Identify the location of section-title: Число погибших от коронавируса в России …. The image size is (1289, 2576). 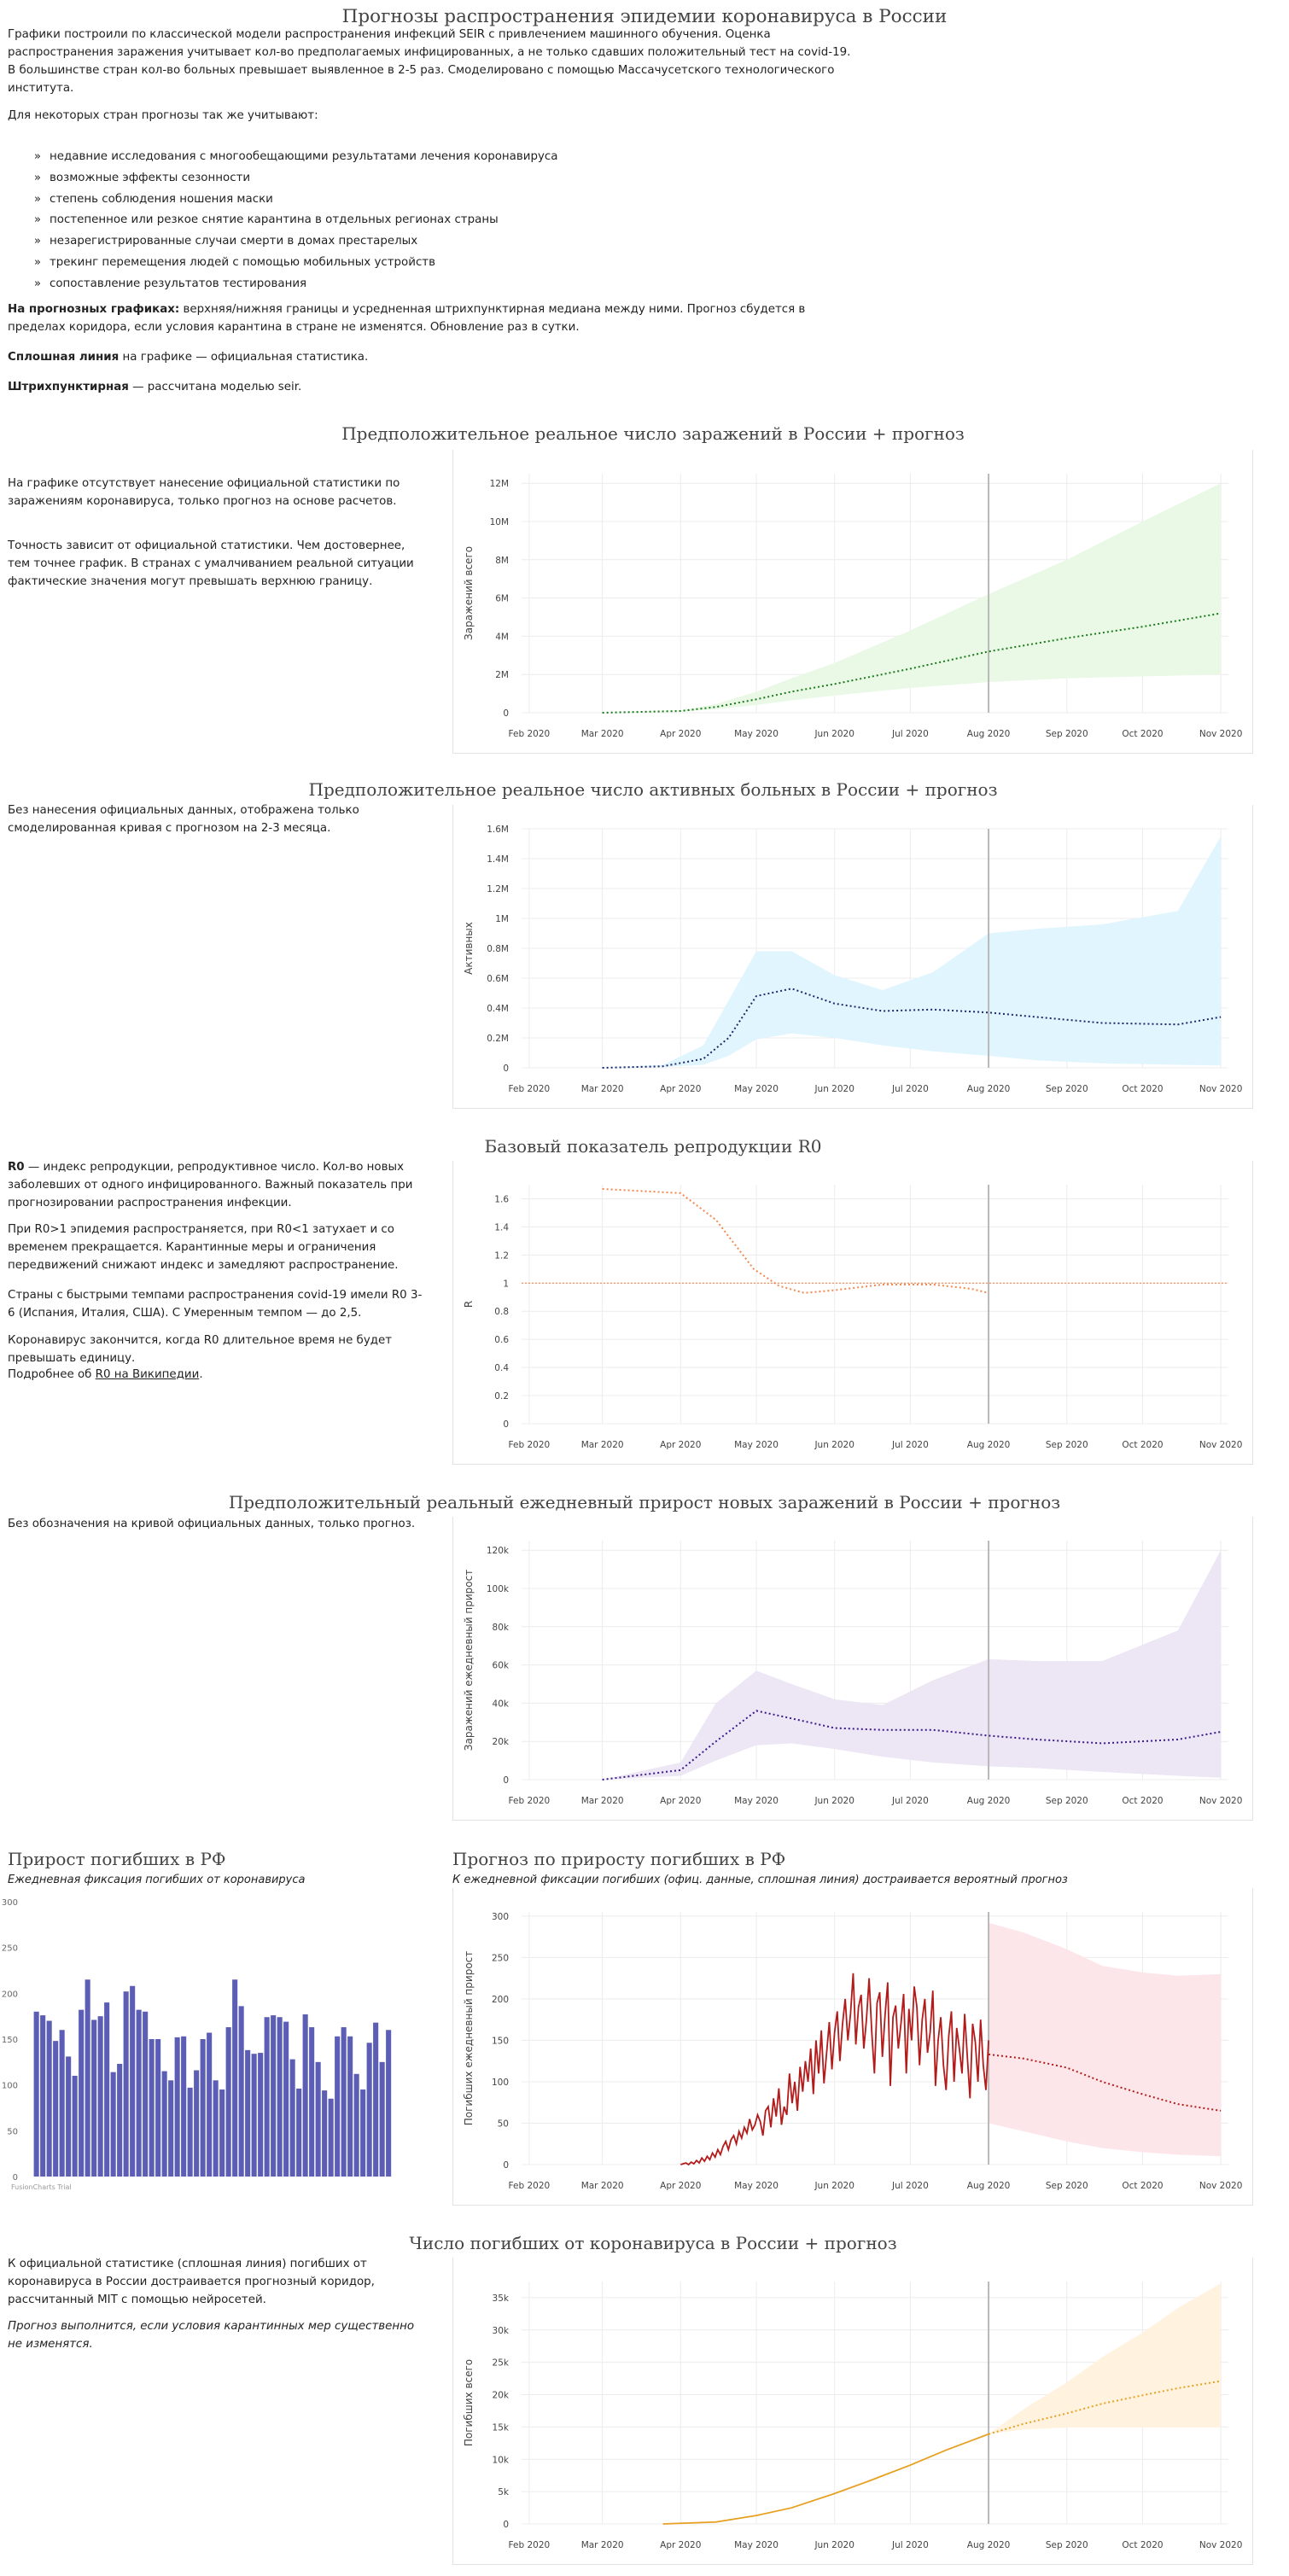
(652, 2243).